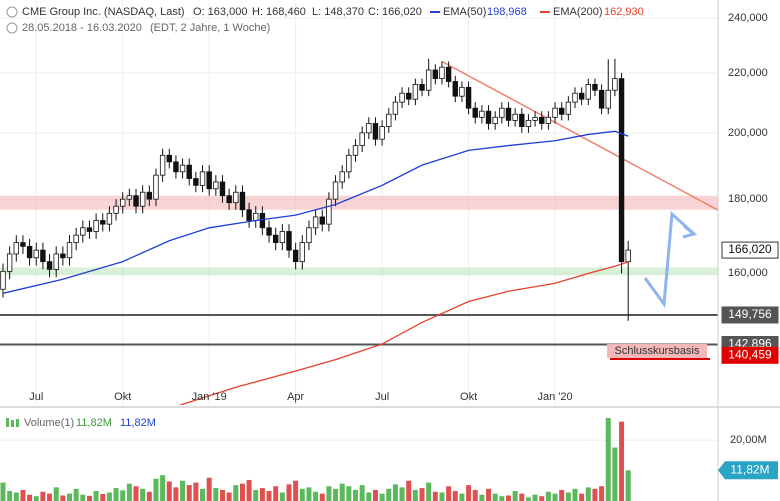  I want to click on level-label: 149,756, so click(750, 314).